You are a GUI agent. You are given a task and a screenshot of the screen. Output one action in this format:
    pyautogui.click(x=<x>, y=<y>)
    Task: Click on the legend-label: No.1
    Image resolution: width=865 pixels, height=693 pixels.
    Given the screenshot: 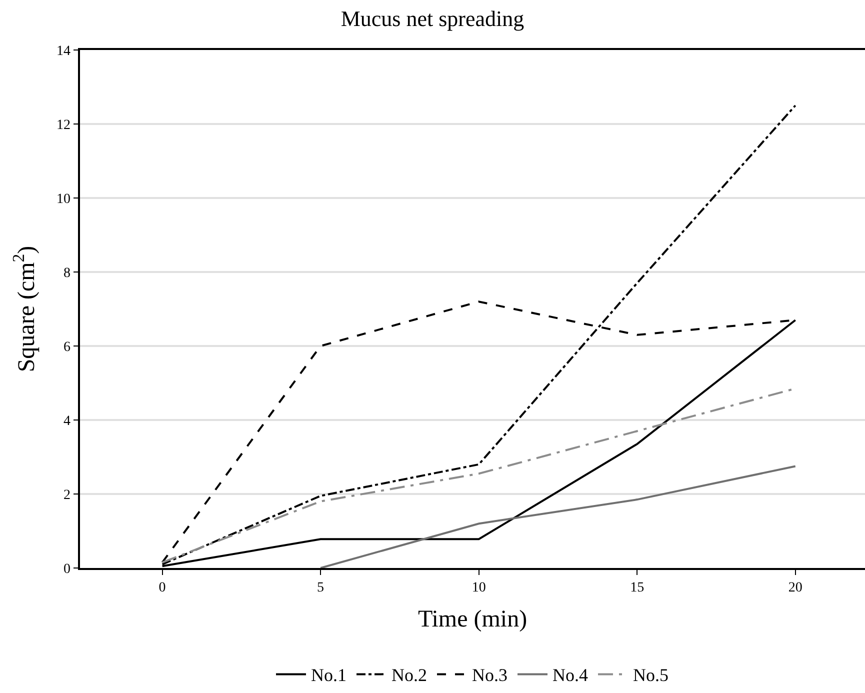 What is the action you would take?
    pyautogui.click(x=328, y=675)
    